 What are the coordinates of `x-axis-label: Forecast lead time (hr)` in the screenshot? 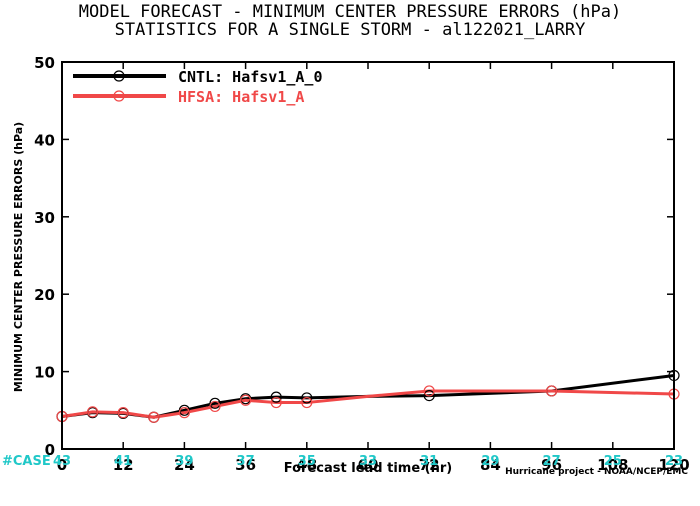 It's located at (368, 468).